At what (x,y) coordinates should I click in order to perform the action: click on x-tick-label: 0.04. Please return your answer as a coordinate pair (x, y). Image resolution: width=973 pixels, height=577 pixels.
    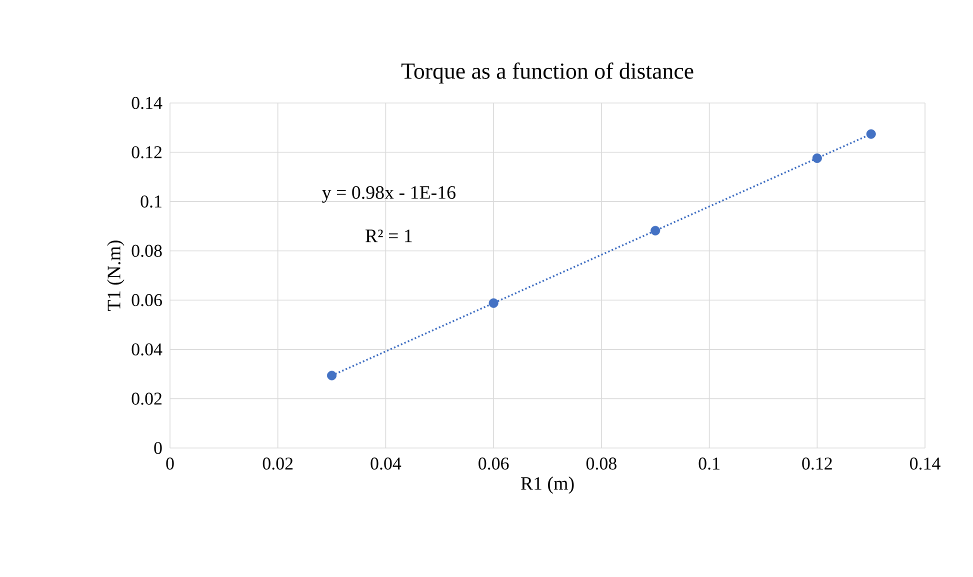
    Looking at the image, I should click on (386, 464).